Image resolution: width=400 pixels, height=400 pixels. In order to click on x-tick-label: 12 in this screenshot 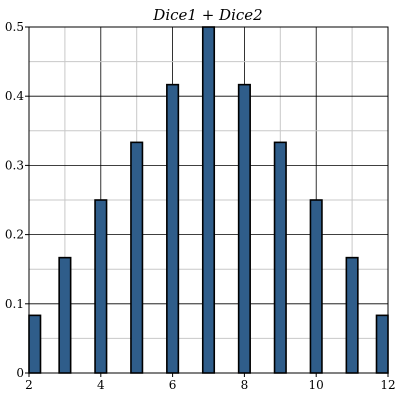, I will do `click(387, 385)`.